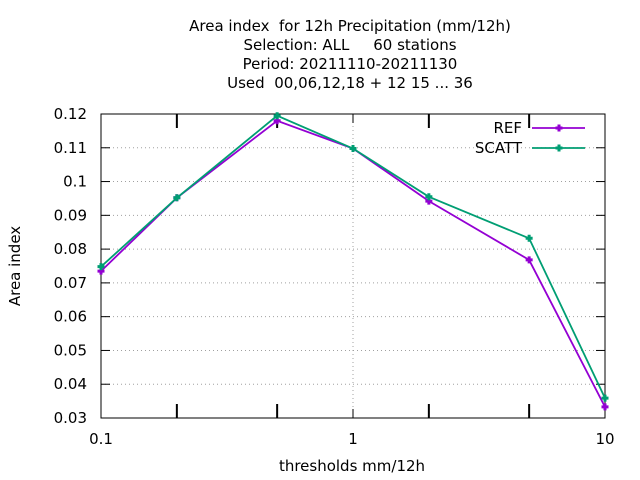 This screenshot has height=480, width=640. What do you see at coordinates (70, 418) in the screenshot?
I see `y-tick-label: 0.03` at bounding box center [70, 418].